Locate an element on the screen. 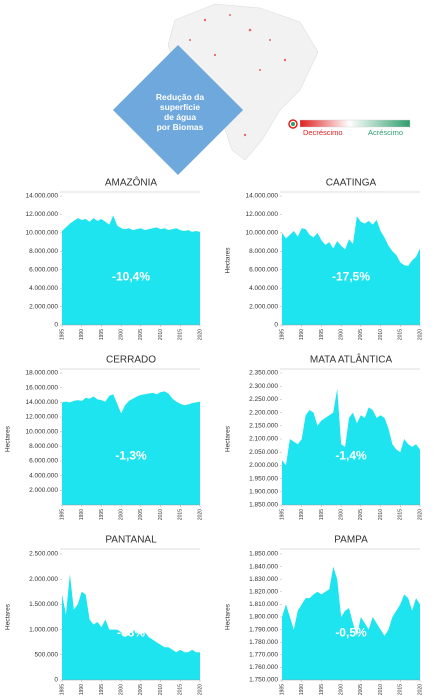  annotation: -68% is located at coordinates (131, 633).